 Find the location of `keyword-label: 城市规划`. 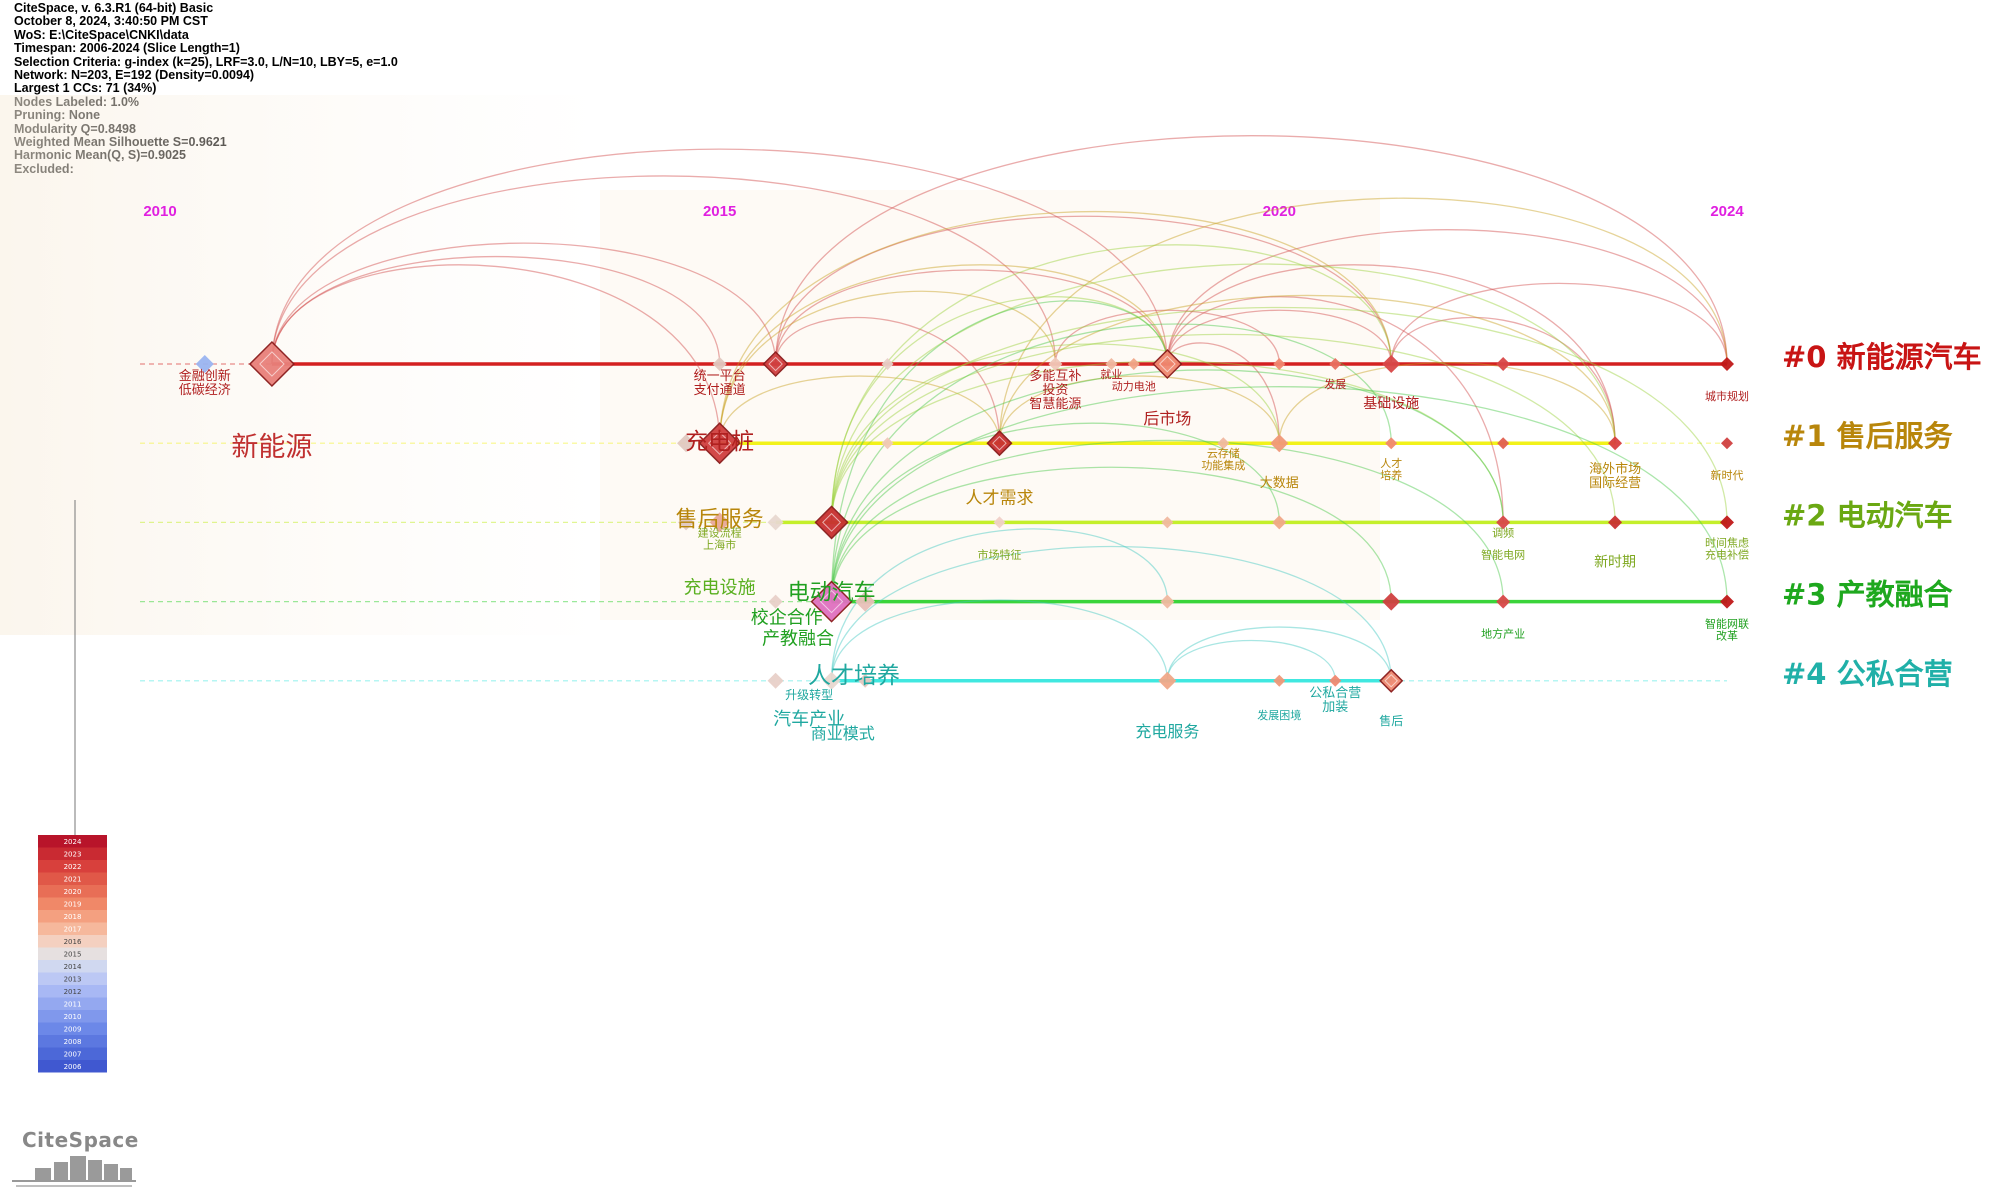

keyword-label: 城市规划 is located at coordinates (1727, 396).